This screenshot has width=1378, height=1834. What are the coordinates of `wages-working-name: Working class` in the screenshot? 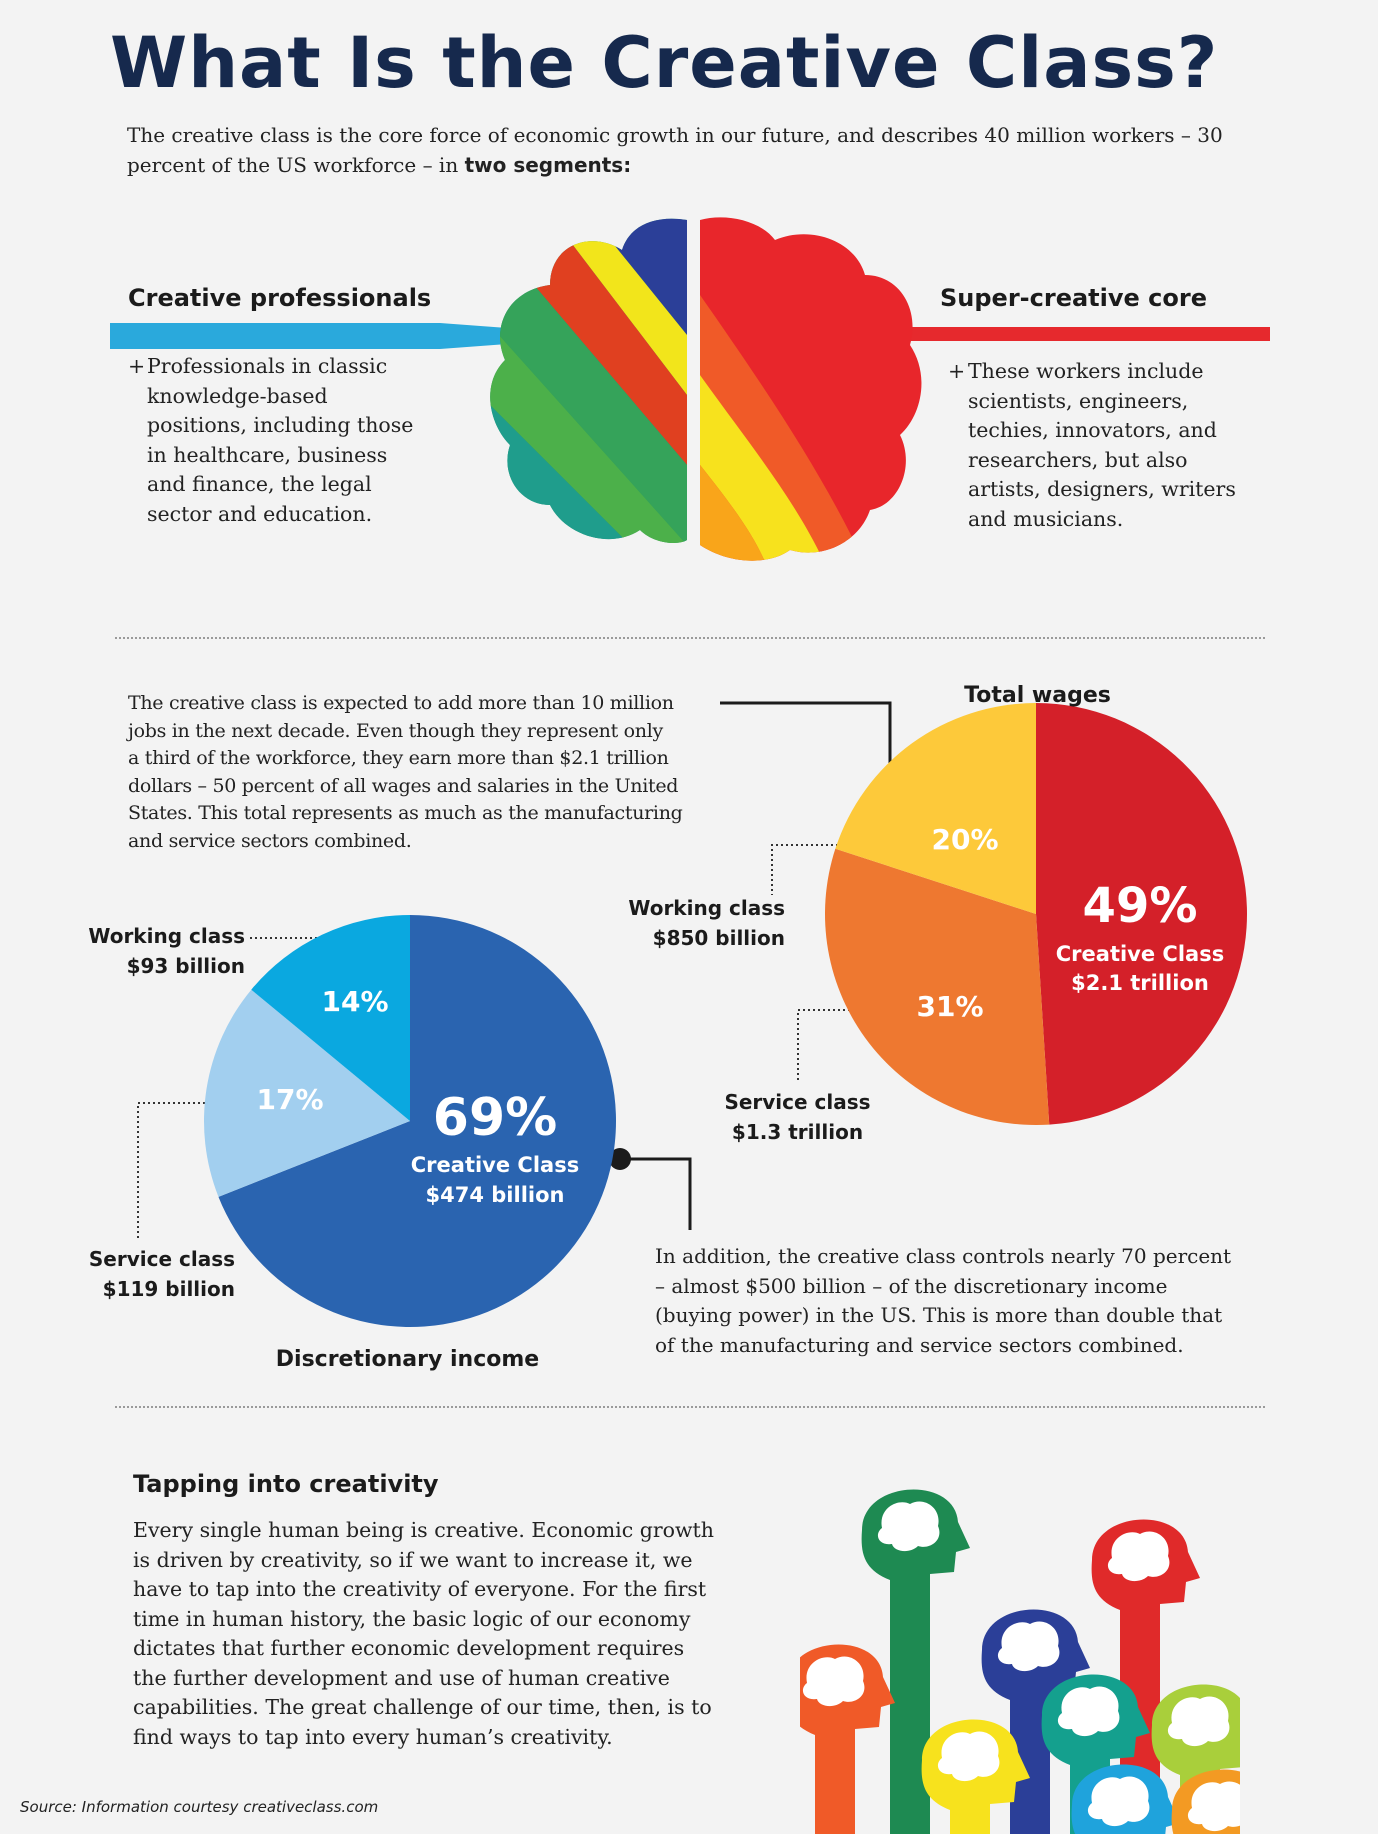 It's located at (706, 908).